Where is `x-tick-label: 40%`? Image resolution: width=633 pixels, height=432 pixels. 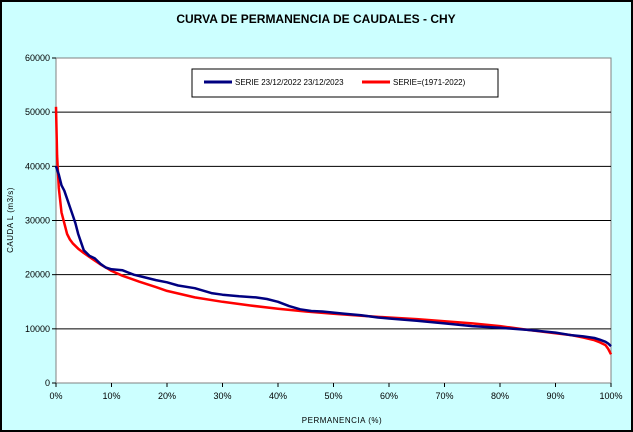 x-tick-label: 40% is located at coordinates (278, 396).